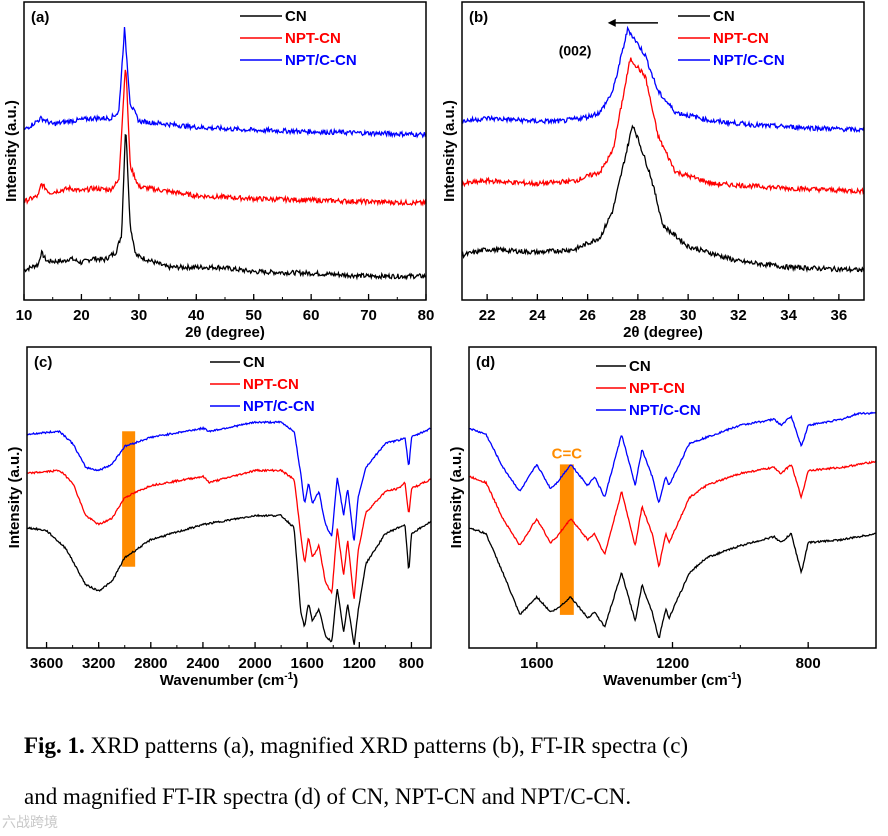  Describe the element at coordinates (478, 17) in the screenshot. I see `panel-label: (b)` at that location.